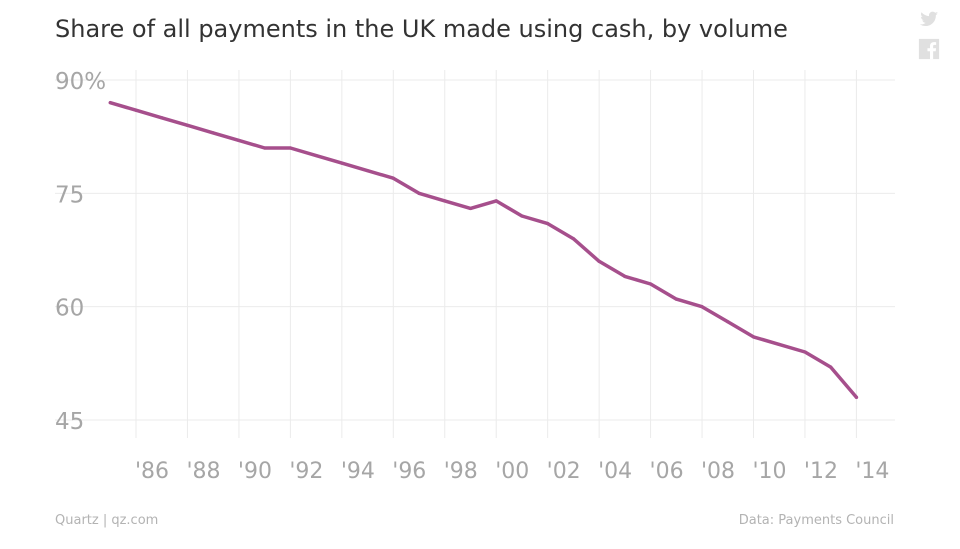 The height and width of the screenshot is (549, 960). What do you see at coordinates (615, 471) in the screenshot?
I see `x-tick-label: '04` at bounding box center [615, 471].